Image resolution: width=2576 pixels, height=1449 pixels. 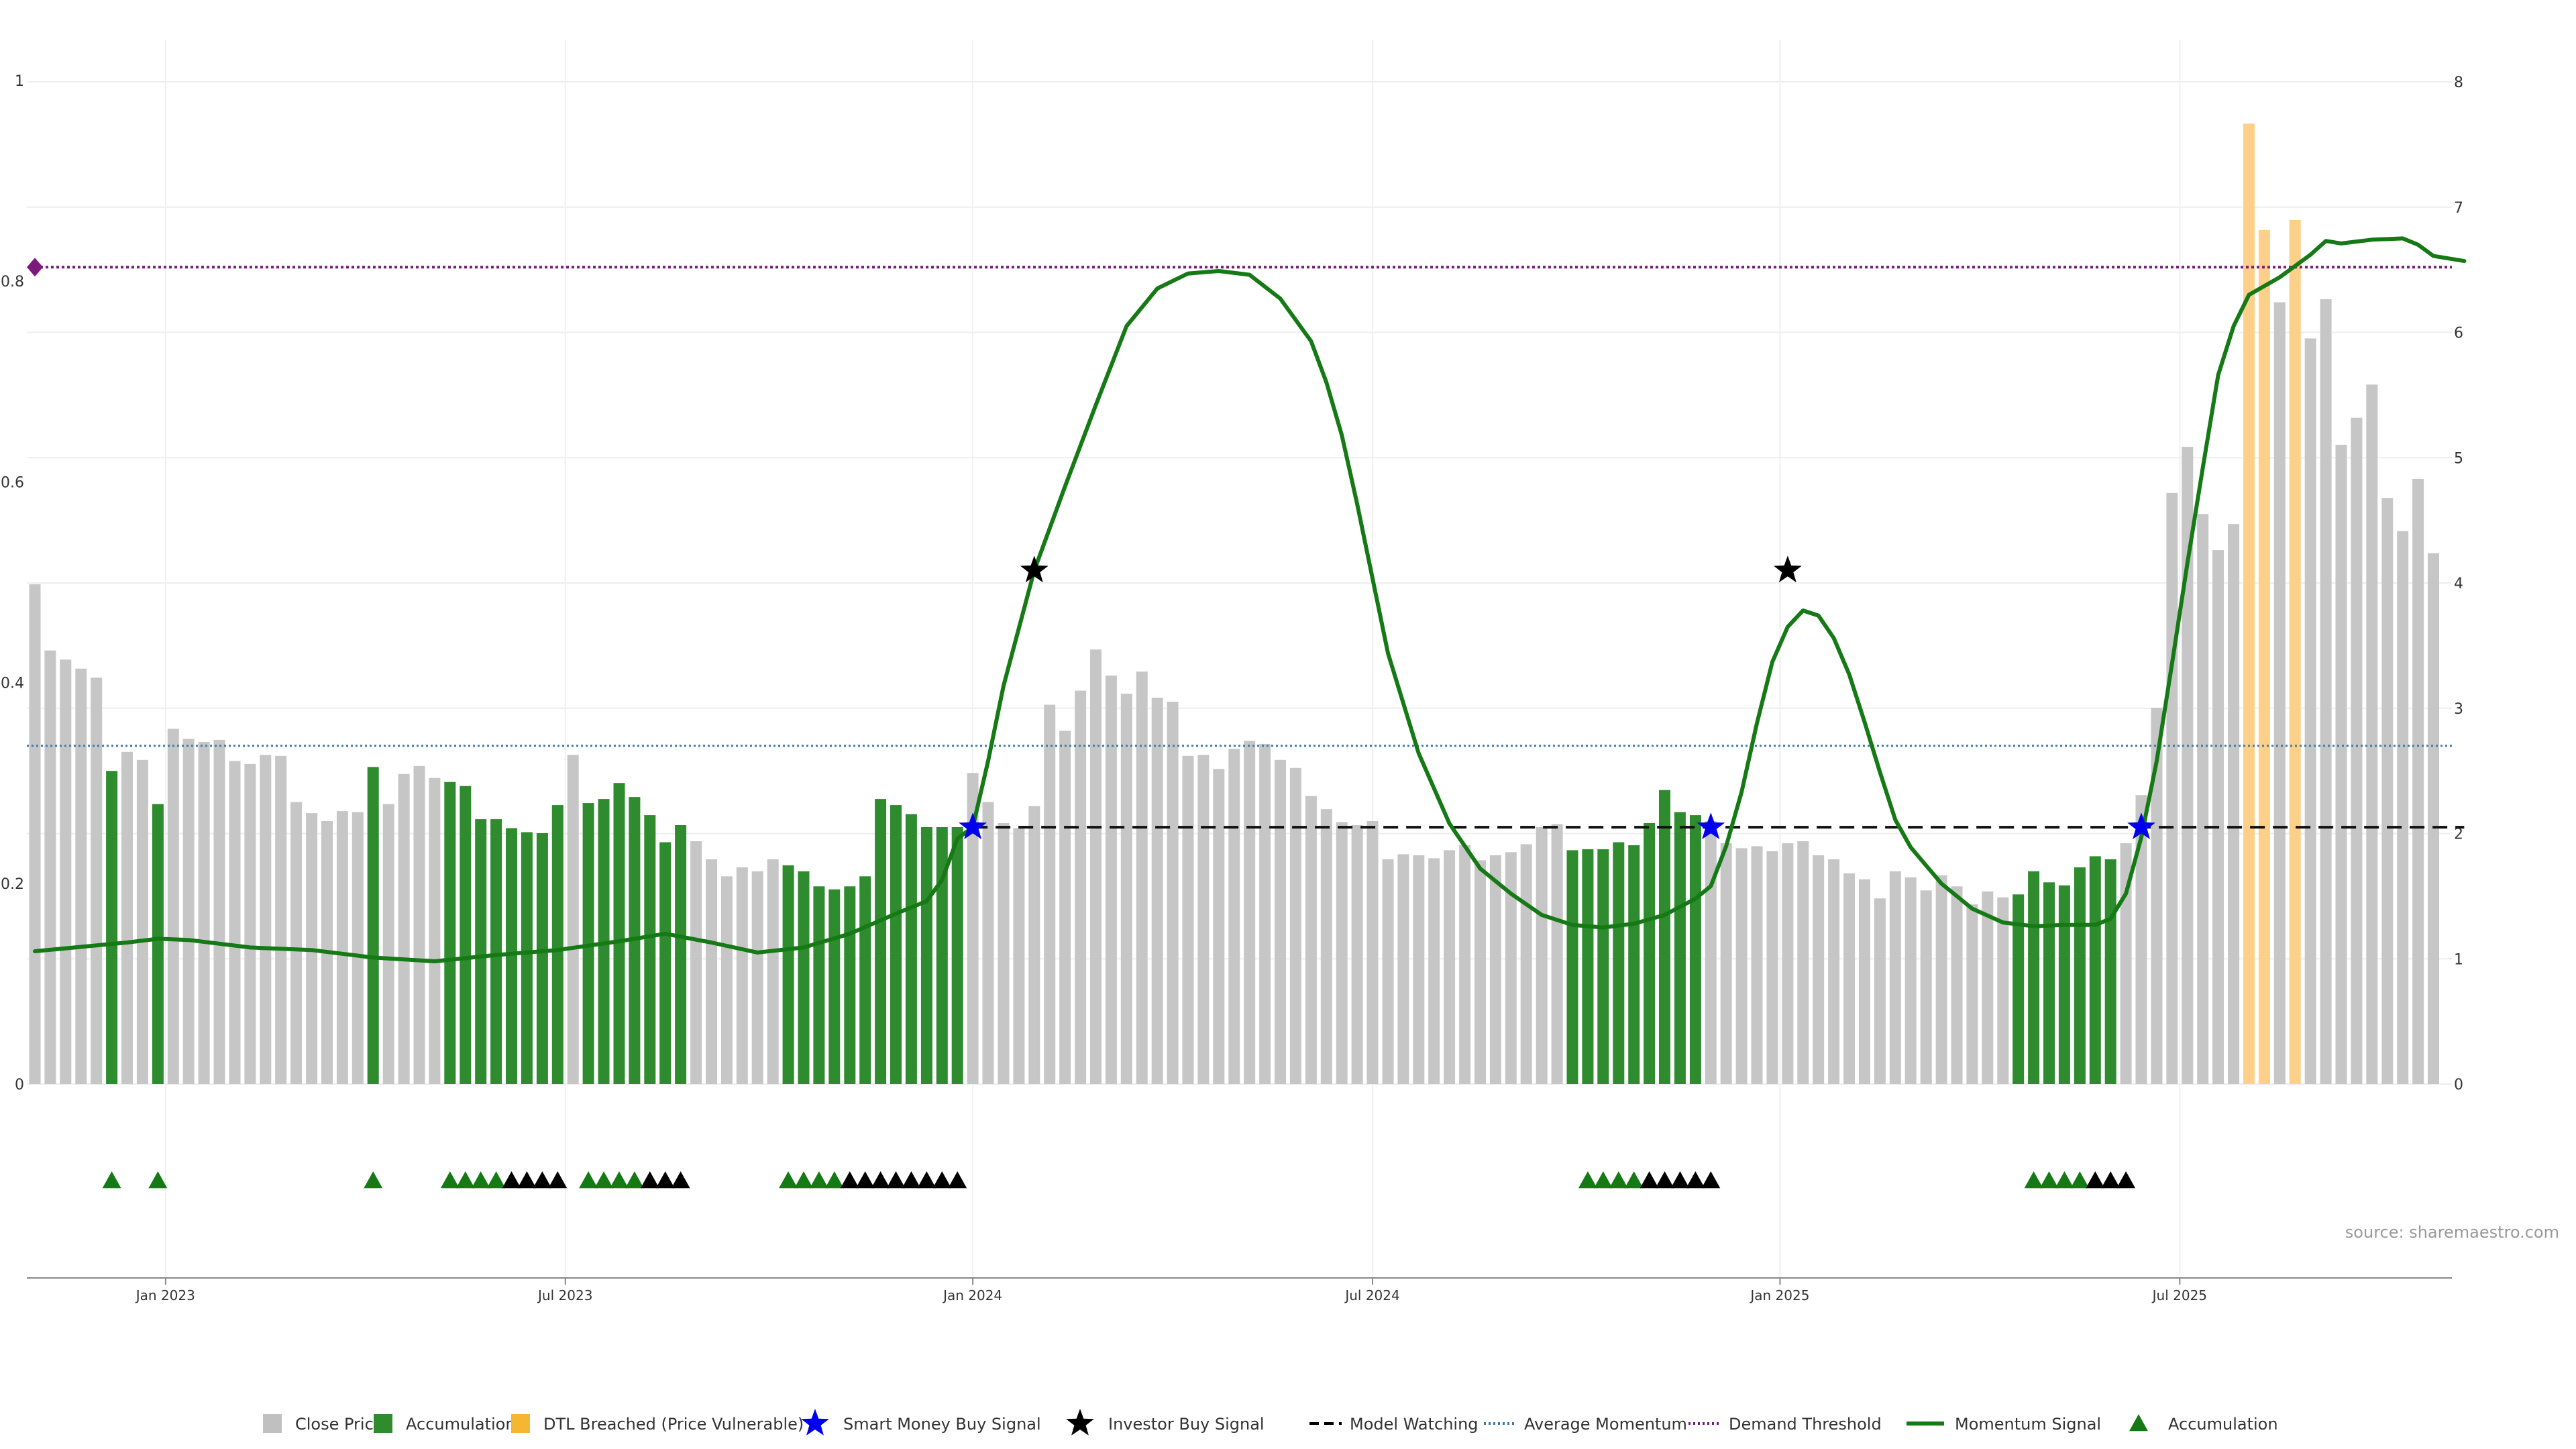 I want to click on legend-triangle-icon, so click(x=2138, y=1423).